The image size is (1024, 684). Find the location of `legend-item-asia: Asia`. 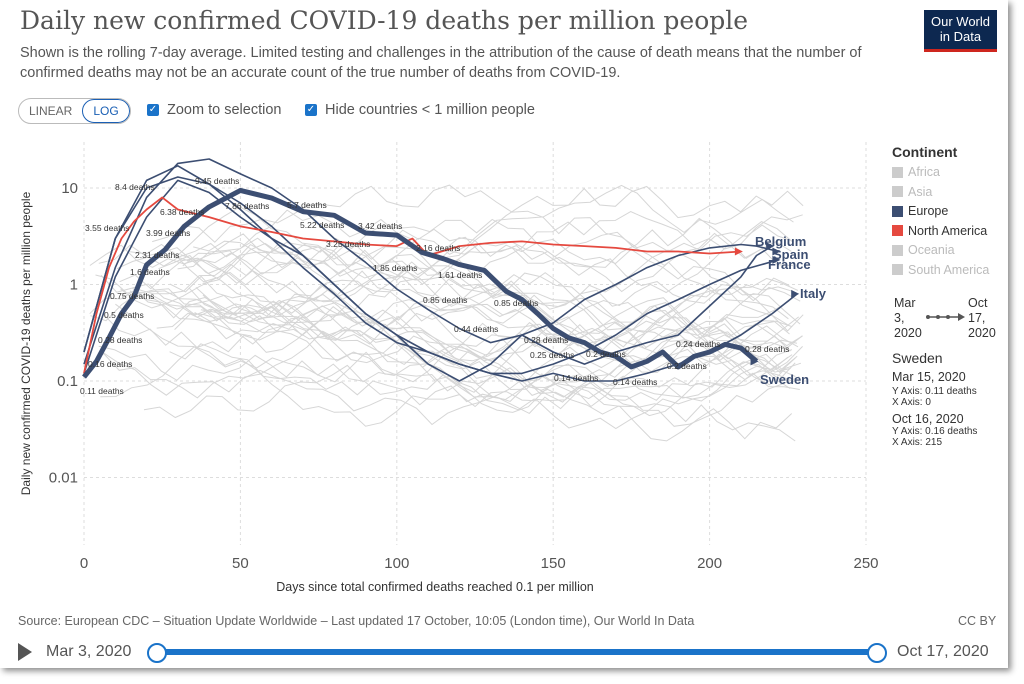

legend-item-asia: Asia is located at coordinates (912, 192).